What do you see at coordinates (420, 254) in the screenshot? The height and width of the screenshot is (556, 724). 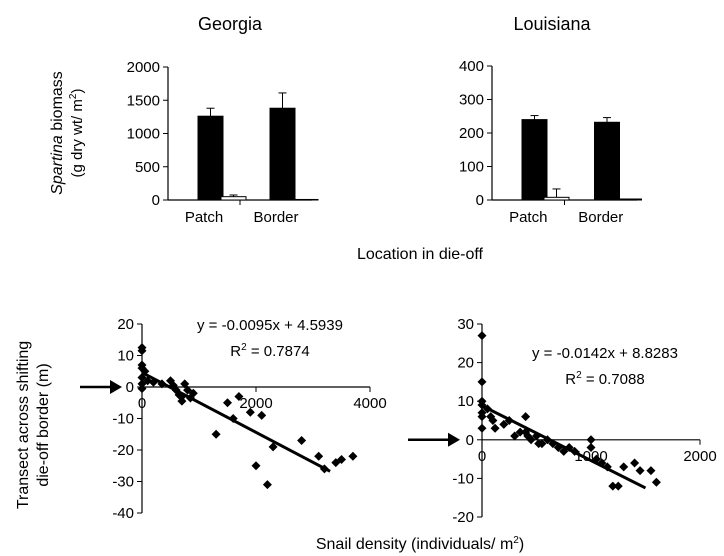 I see `top-x-axis-label: Location in die-off` at bounding box center [420, 254].